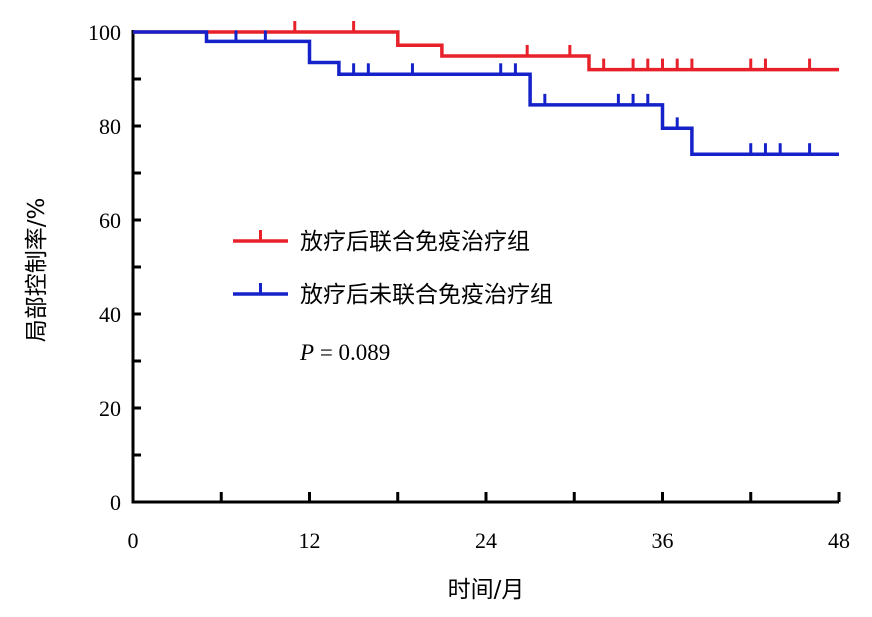 Image resolution: width=872 pixels, height=617 pixels. I want to click on legend-item-2: 放疗后未联合免疫治疗组, so click(393, 295).